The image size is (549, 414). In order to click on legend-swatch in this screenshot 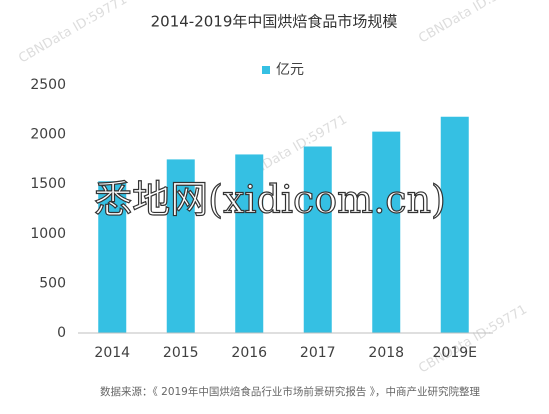, I will do `click(266, 70)`.